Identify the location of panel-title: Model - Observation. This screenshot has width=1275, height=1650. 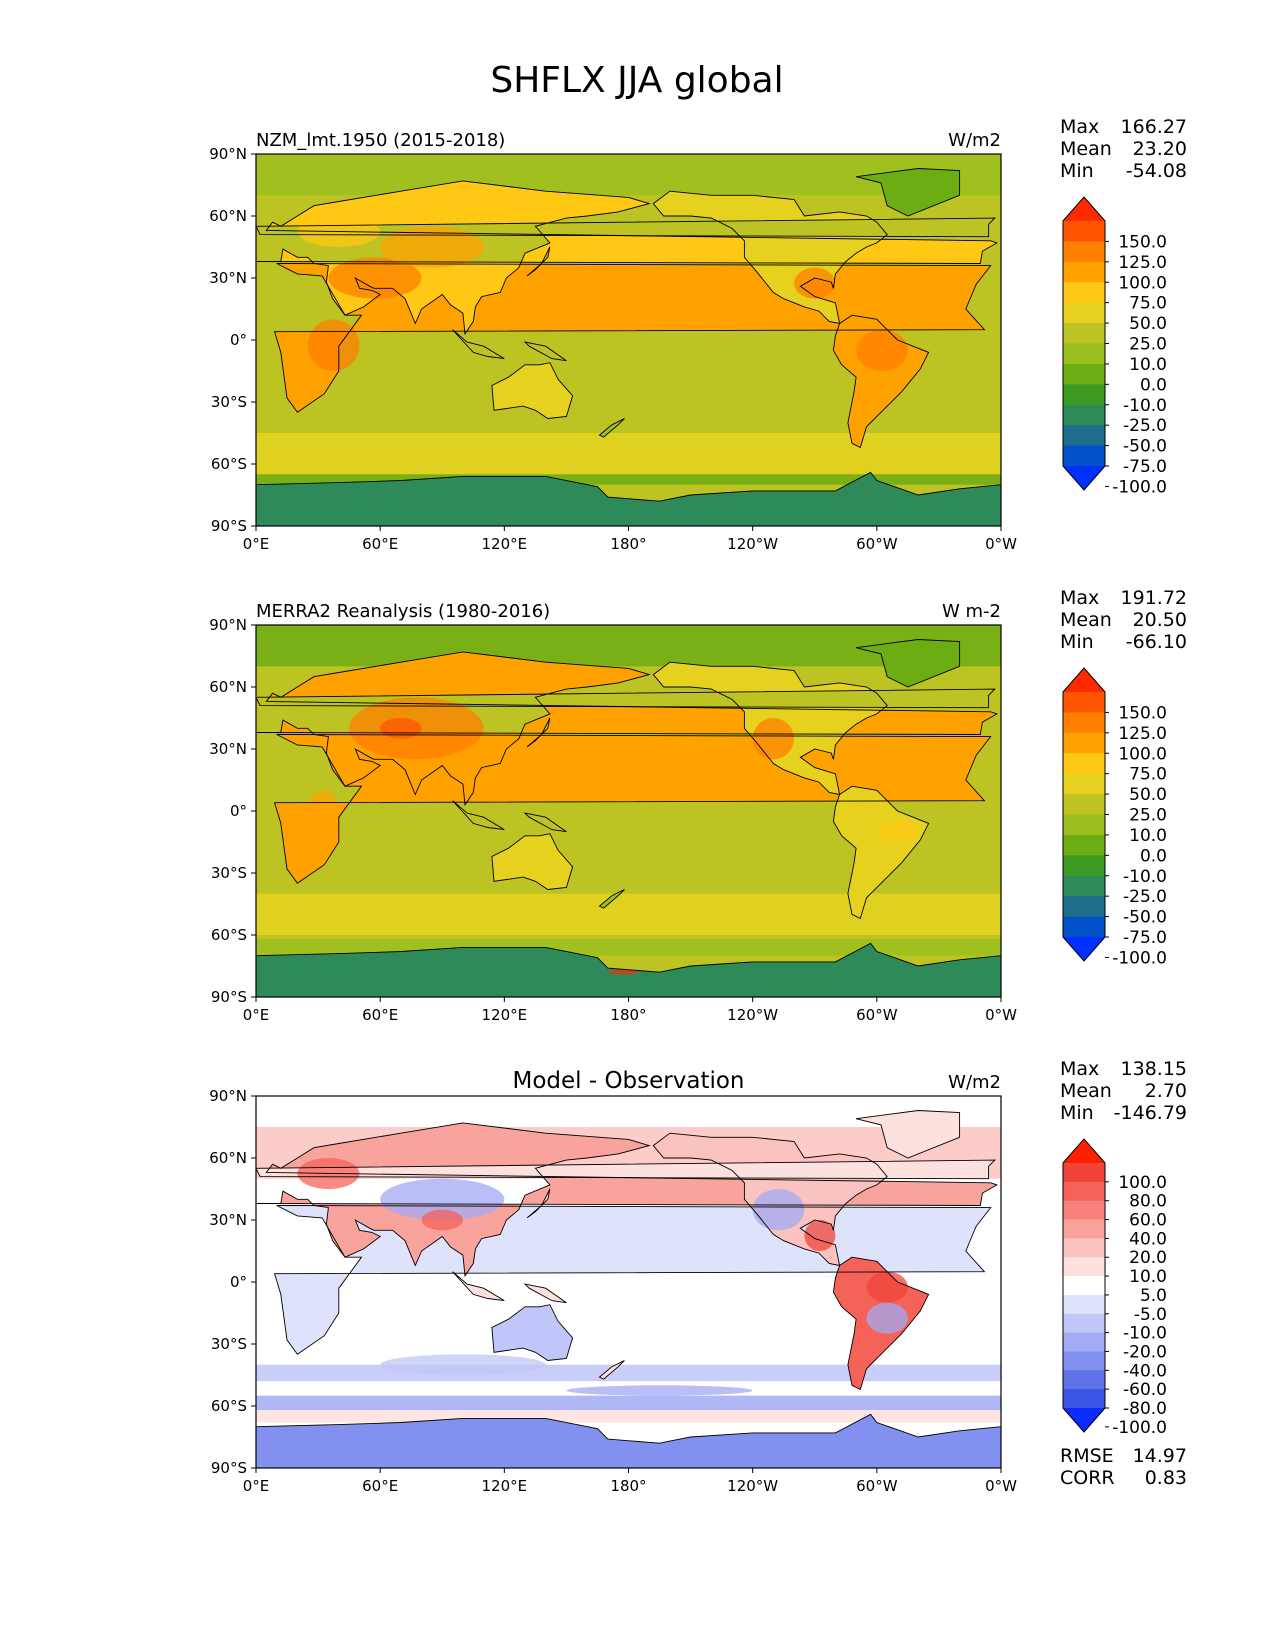
(628, 1081).